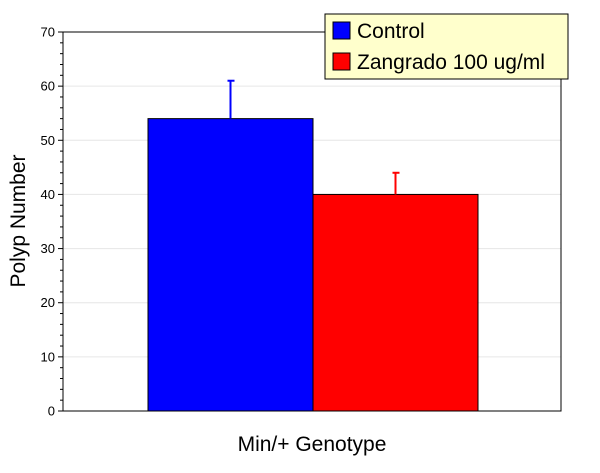  Describe the element at coordinates (18, 220) in the screenshot. I see `y-axis-title: Polyp Number` at that location.